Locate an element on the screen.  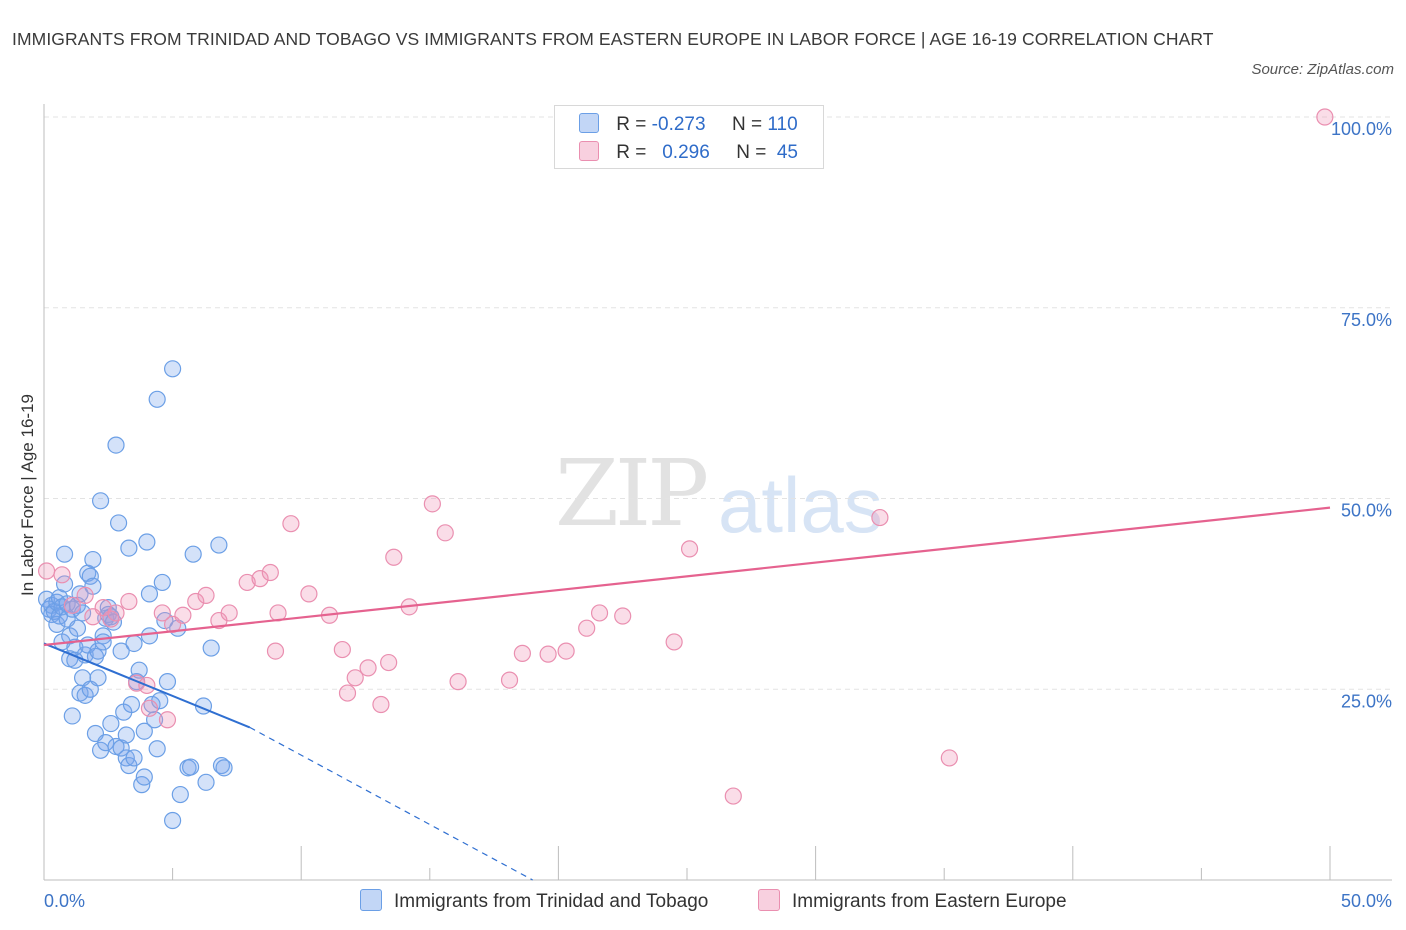
r-value: -0.273 is located at coordinates (678, 124).